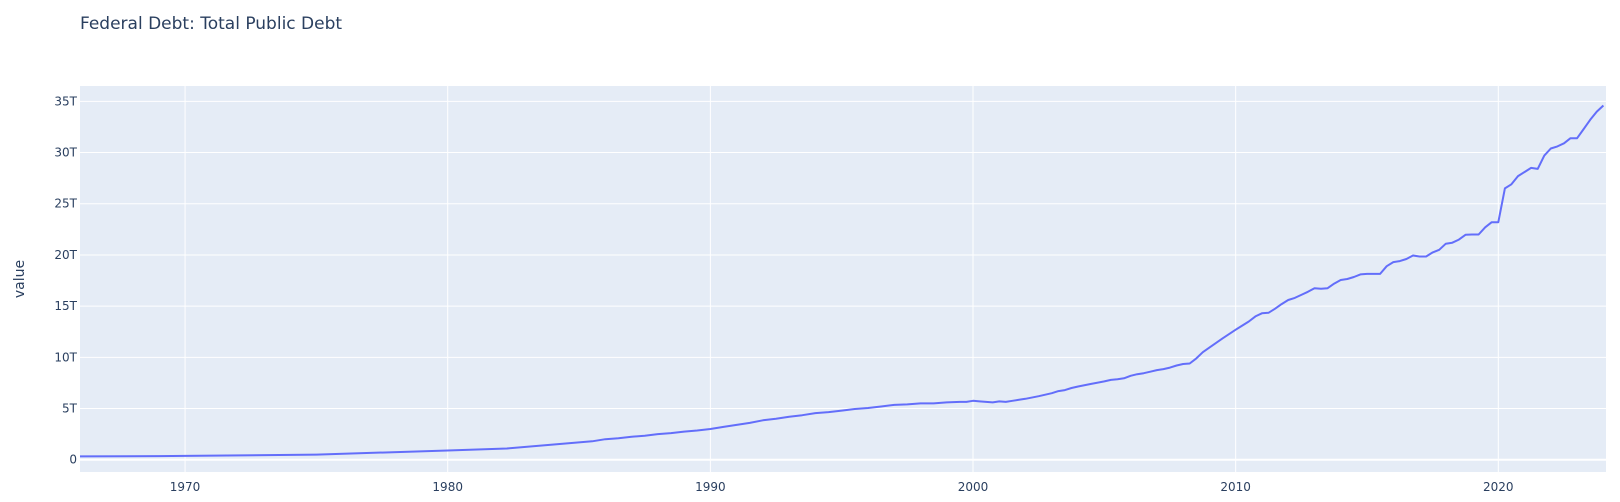 The width and height of the screenshot is (1620, 502). Describe the element at coordinates (73, 460) in the screenshot. I see `y-tick-label: 0` at that location.